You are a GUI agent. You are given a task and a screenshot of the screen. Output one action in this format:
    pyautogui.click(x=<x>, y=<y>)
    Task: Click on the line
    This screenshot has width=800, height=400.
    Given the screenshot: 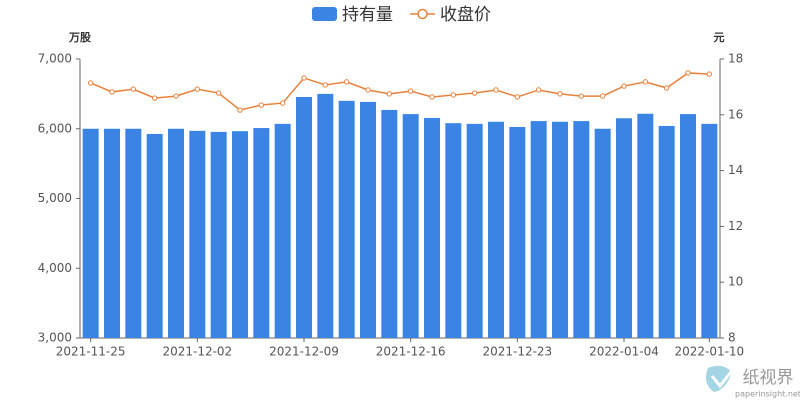 What is the action you would take?
    pyautogui.click(x=400, y=91)
    